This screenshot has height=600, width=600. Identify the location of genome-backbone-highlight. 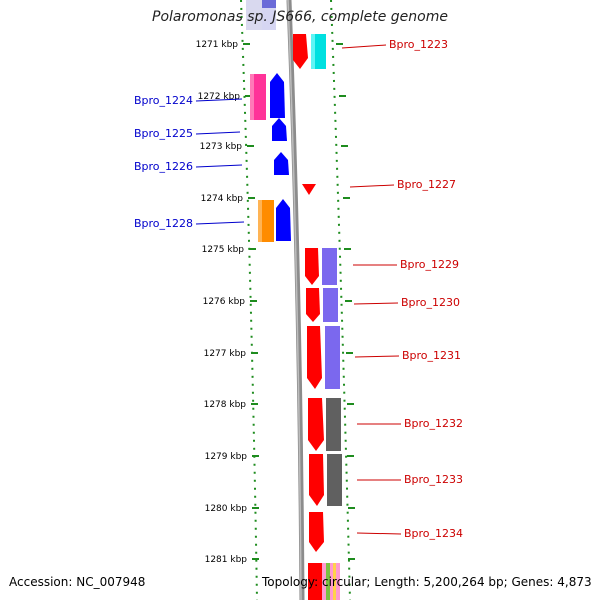
(294, 300).